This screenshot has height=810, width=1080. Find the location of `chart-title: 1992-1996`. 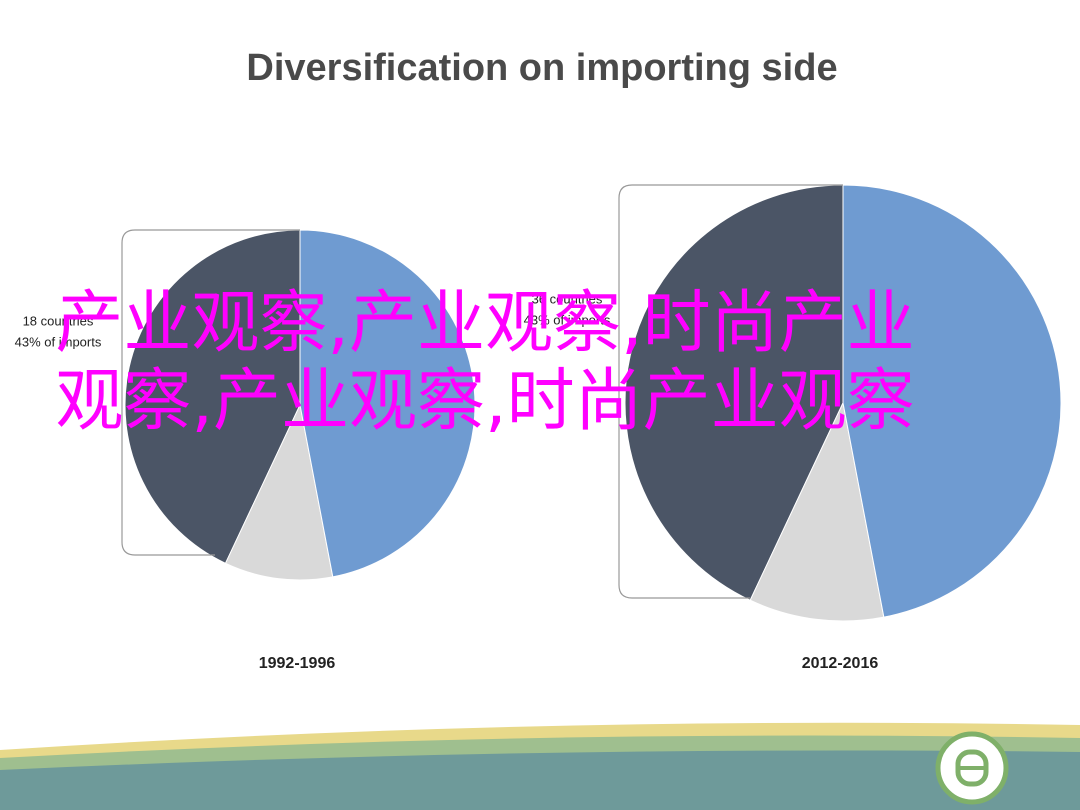

chart-title: 1992-1996 is located at coordinates (297, 663).